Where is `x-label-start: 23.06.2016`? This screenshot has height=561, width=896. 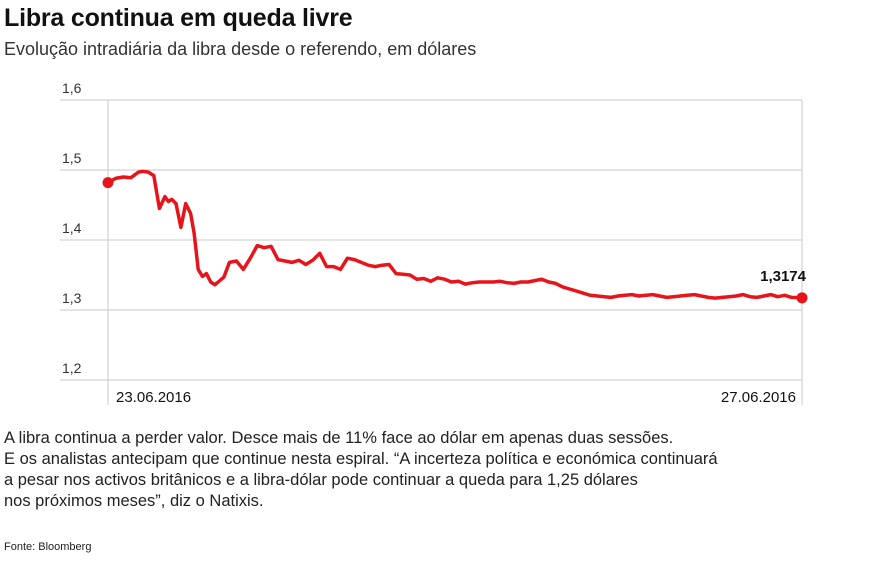 x-label-start: 23.06.2016 is located at coordinates (153, 397).